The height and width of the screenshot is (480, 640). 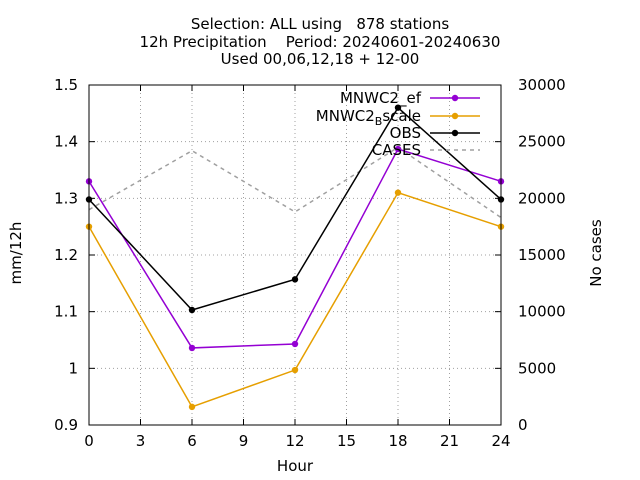 I want to click on x-axis-label: Hour, so click(x=295, y=466).